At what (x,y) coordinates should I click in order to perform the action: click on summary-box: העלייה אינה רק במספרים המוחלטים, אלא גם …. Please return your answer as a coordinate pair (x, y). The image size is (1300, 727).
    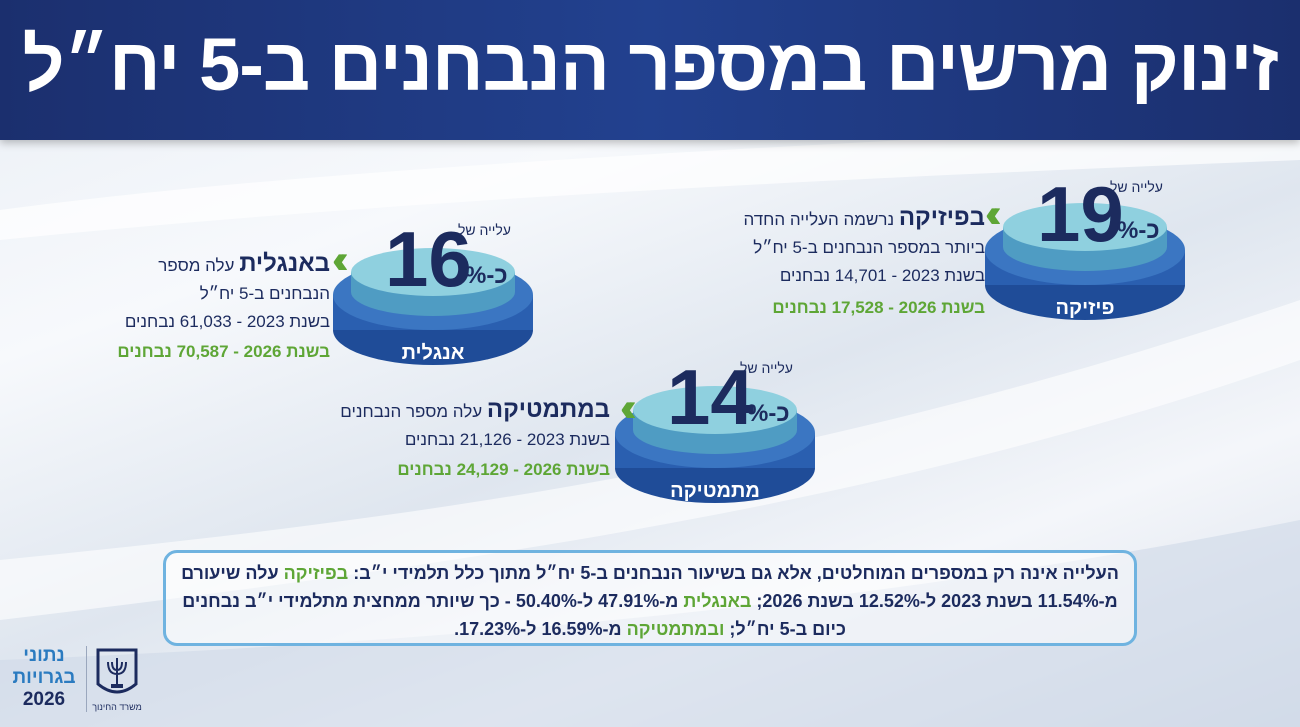
    Looking at the image, I should click on (650, 598).